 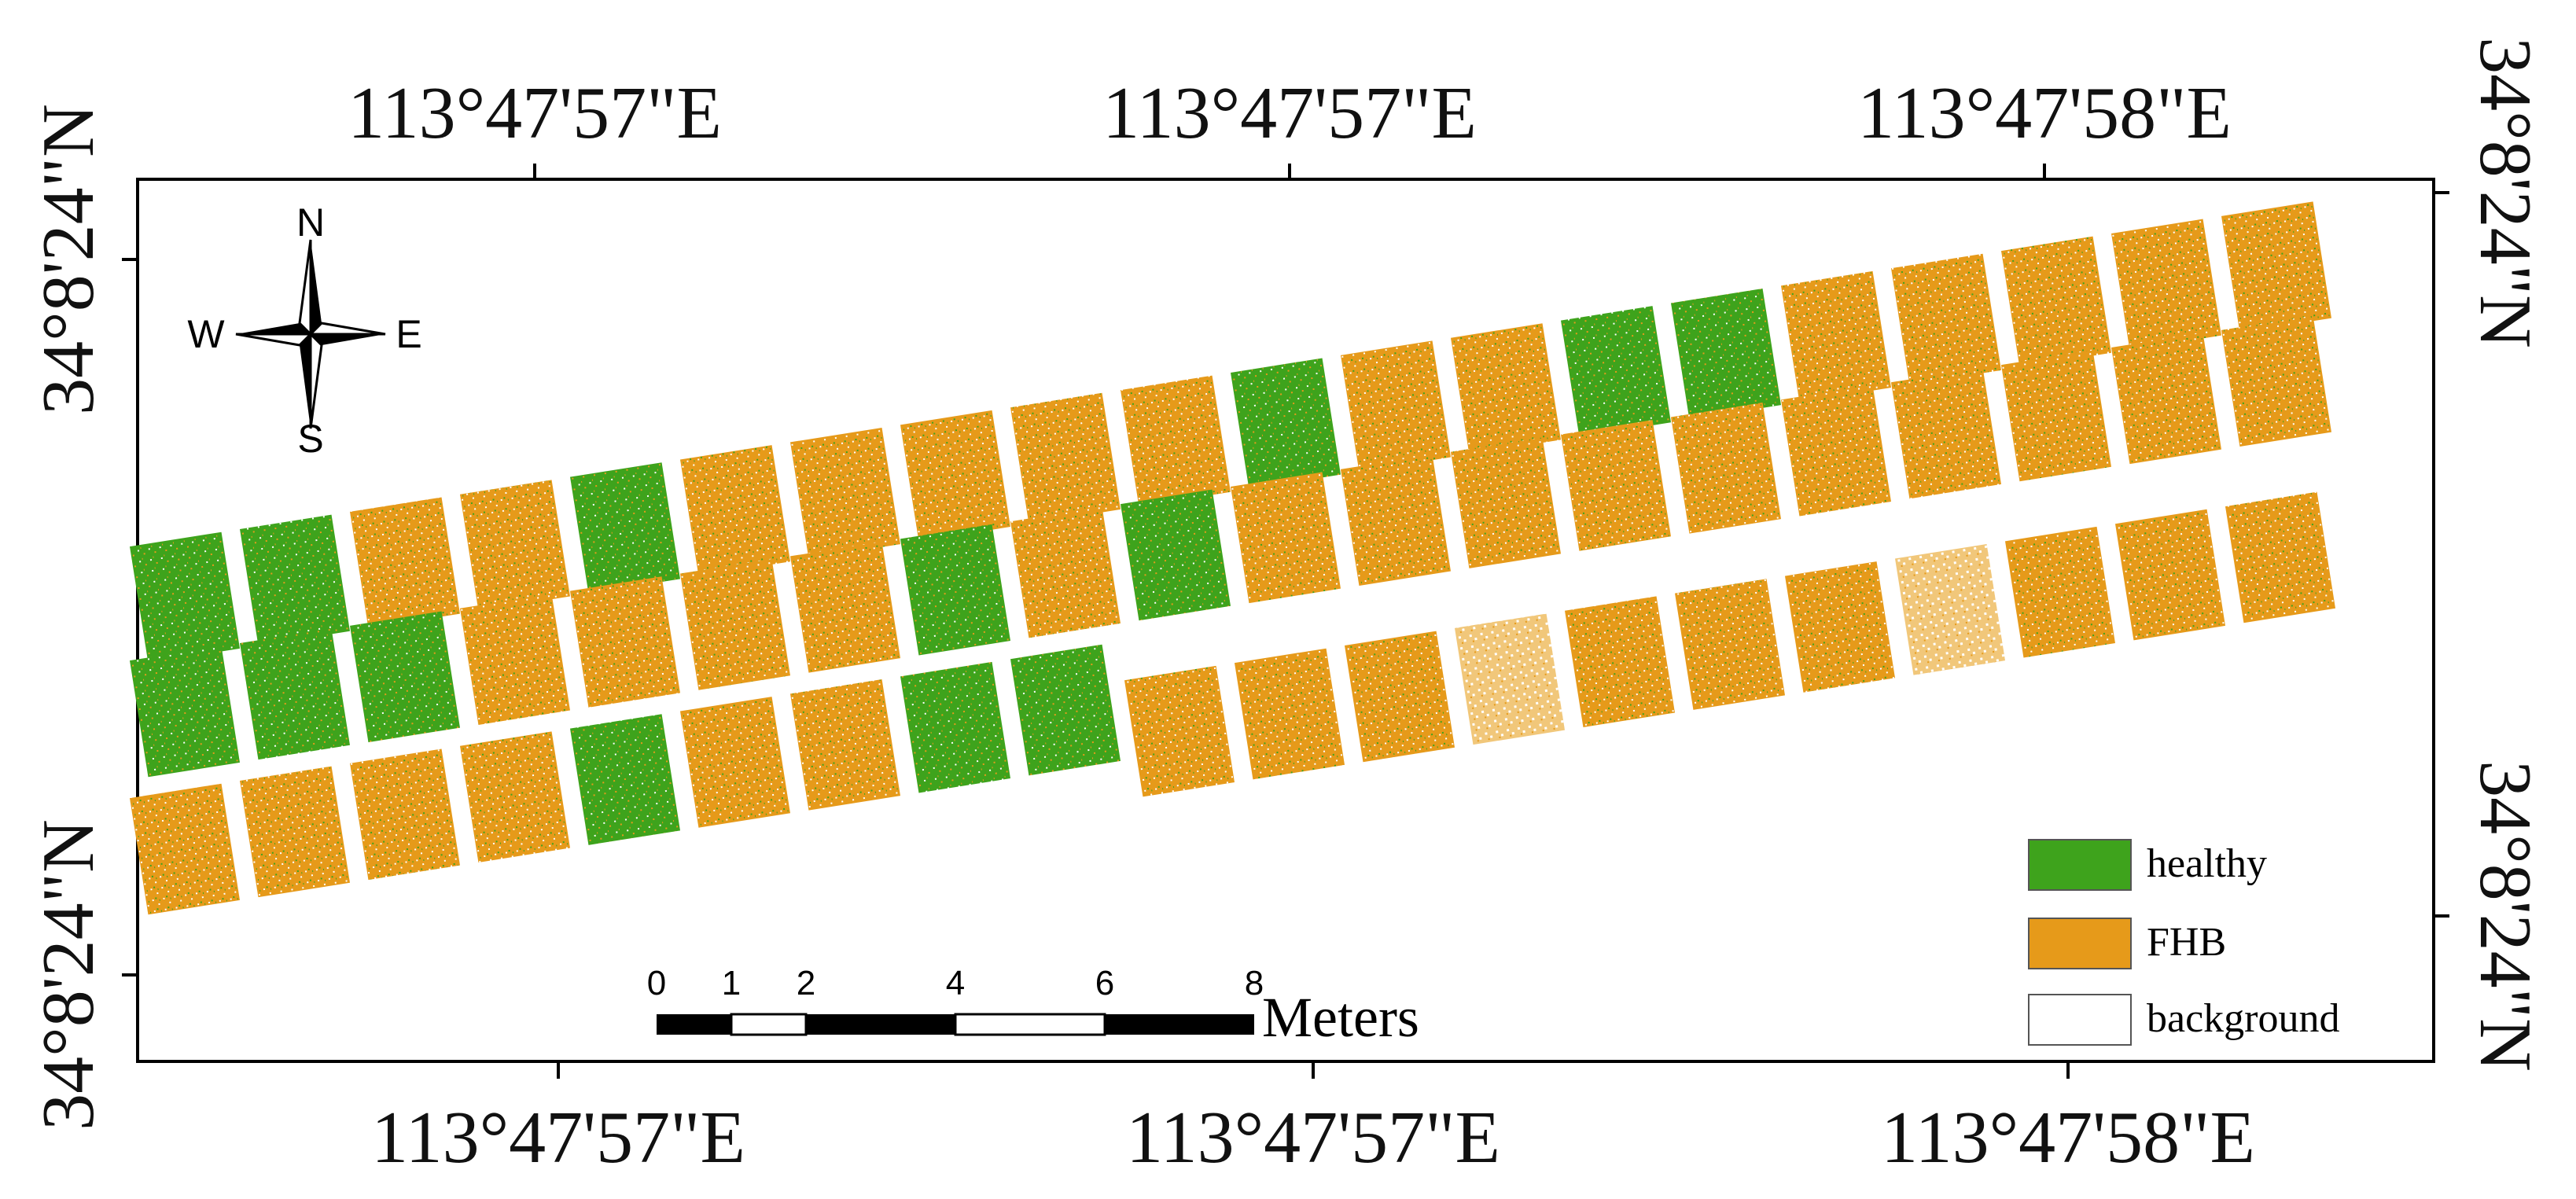 What do you see at coordinates (2080, 1020) in the screenshot?
I see `legend-swatch-background` at bounding box center [2080, 1020].